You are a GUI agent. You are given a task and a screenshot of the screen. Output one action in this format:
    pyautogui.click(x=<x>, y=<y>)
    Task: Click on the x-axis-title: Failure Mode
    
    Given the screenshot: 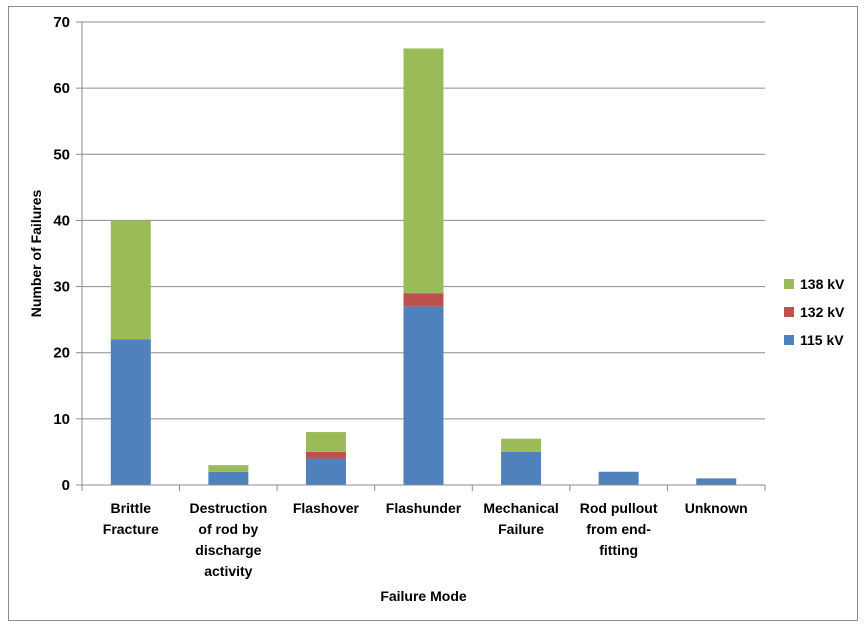 What is the action you would take?
    pyautogui.click(x=423, y=596)
    